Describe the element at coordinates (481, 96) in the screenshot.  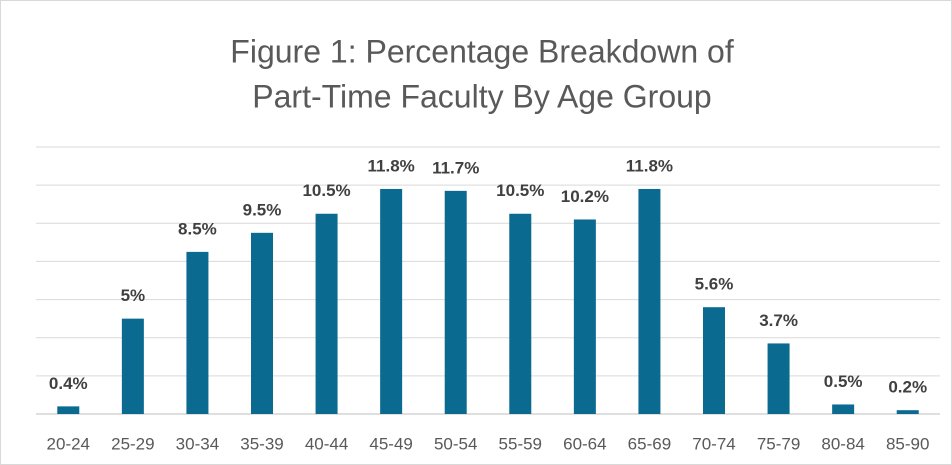
I see `chart-title: Part-Time Faculty By Age Group` at that location.